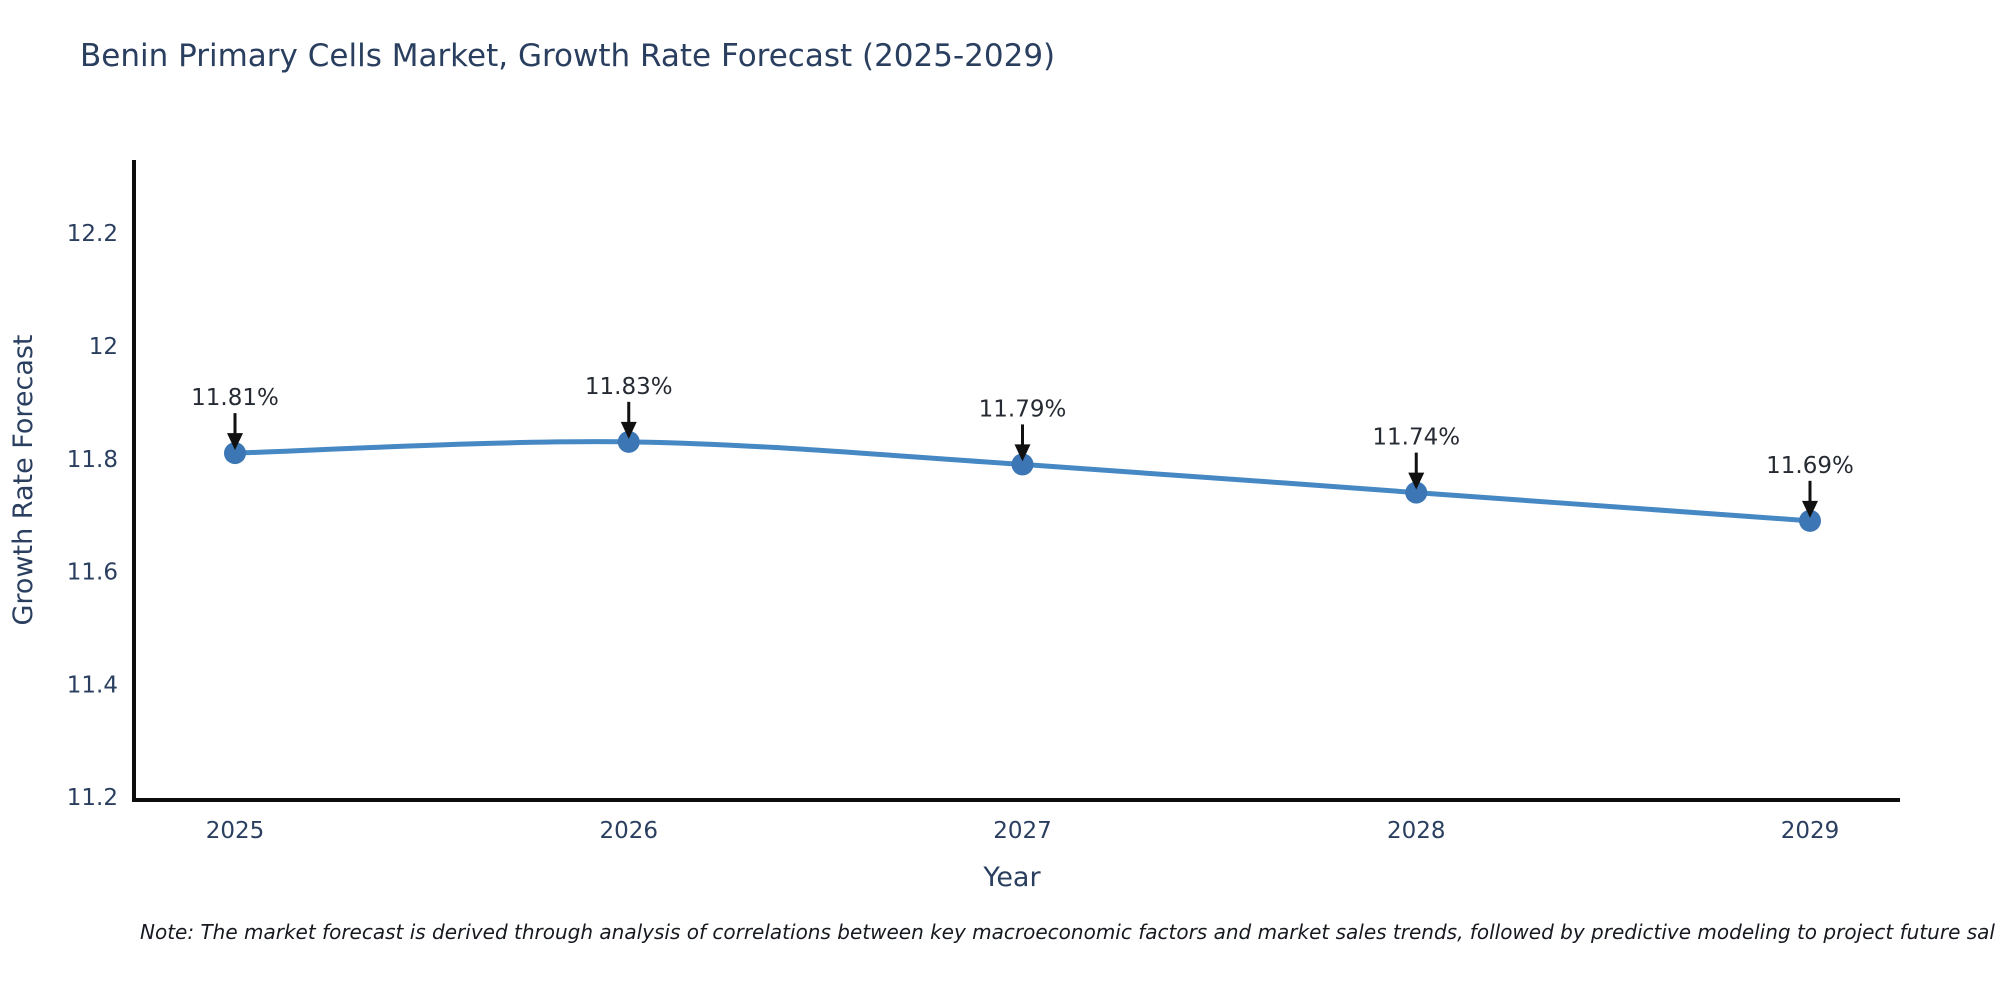 Image resolution: width=2000 pixels, height=1000 pixels. I want to click on y-tick-label: 11.6, so click(92, 573).